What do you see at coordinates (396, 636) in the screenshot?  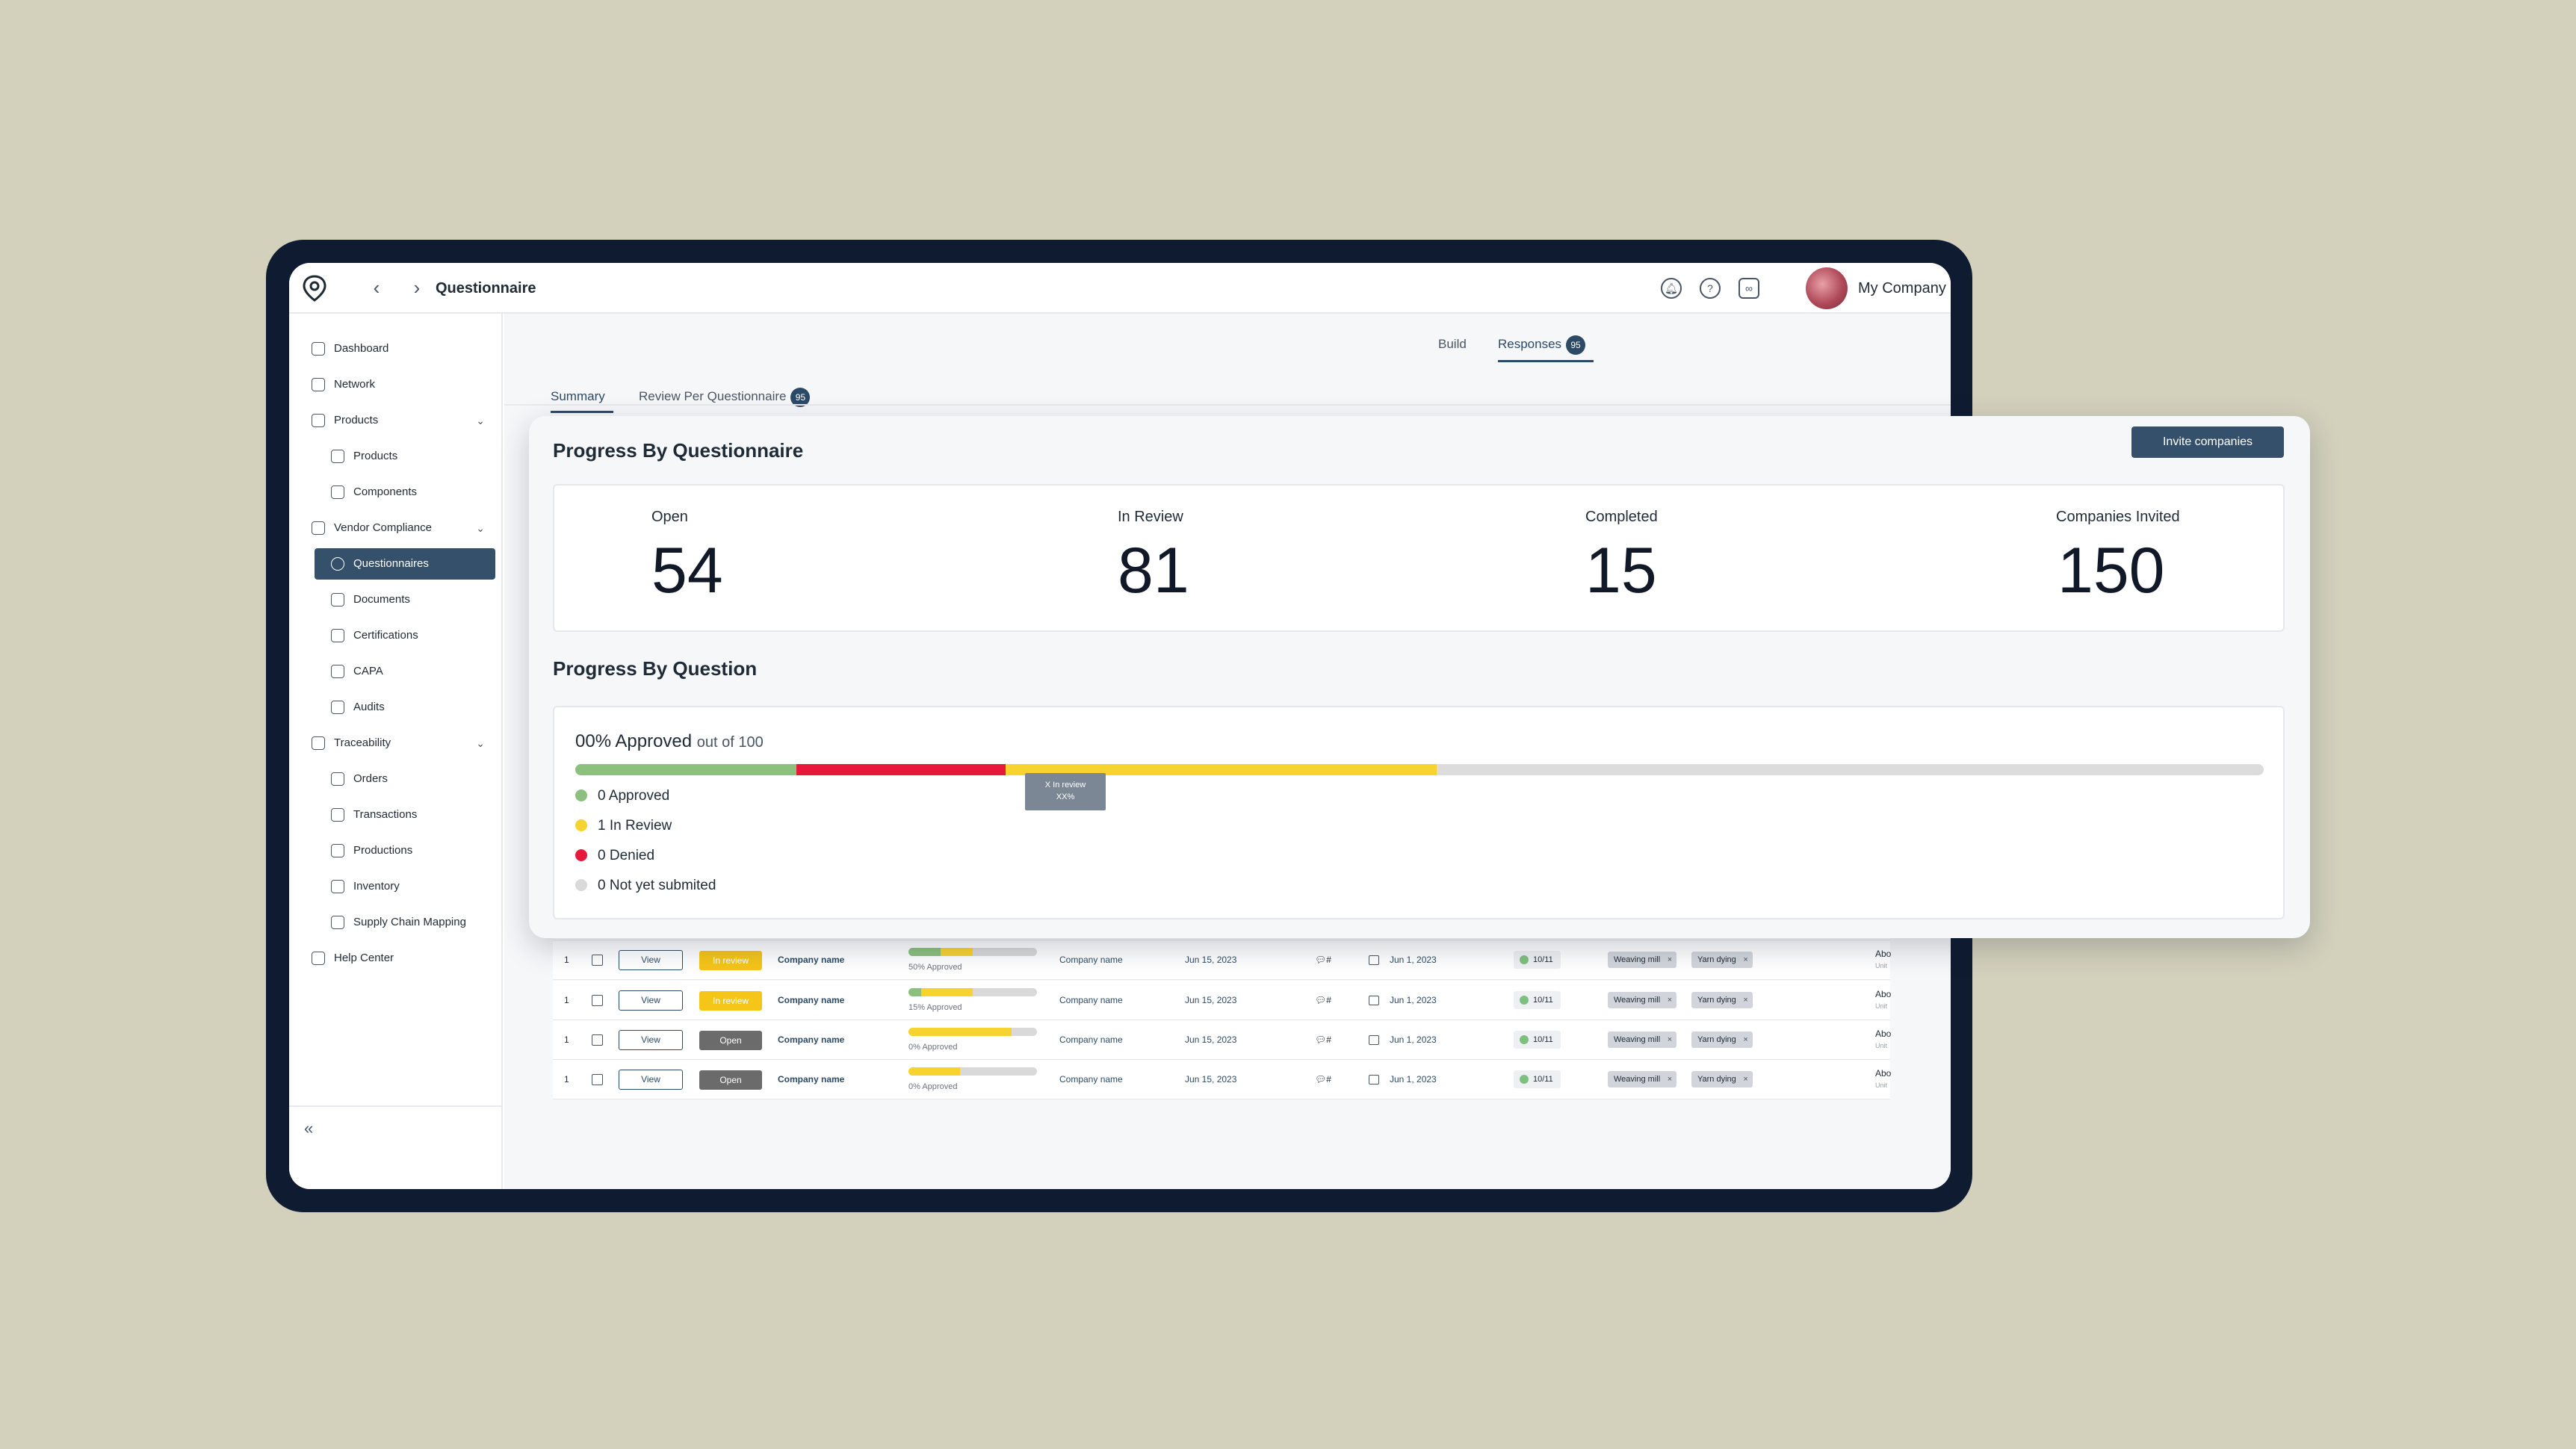 I see `sidebar-item-certifications: Certifications` at bounding box center [396, 636].